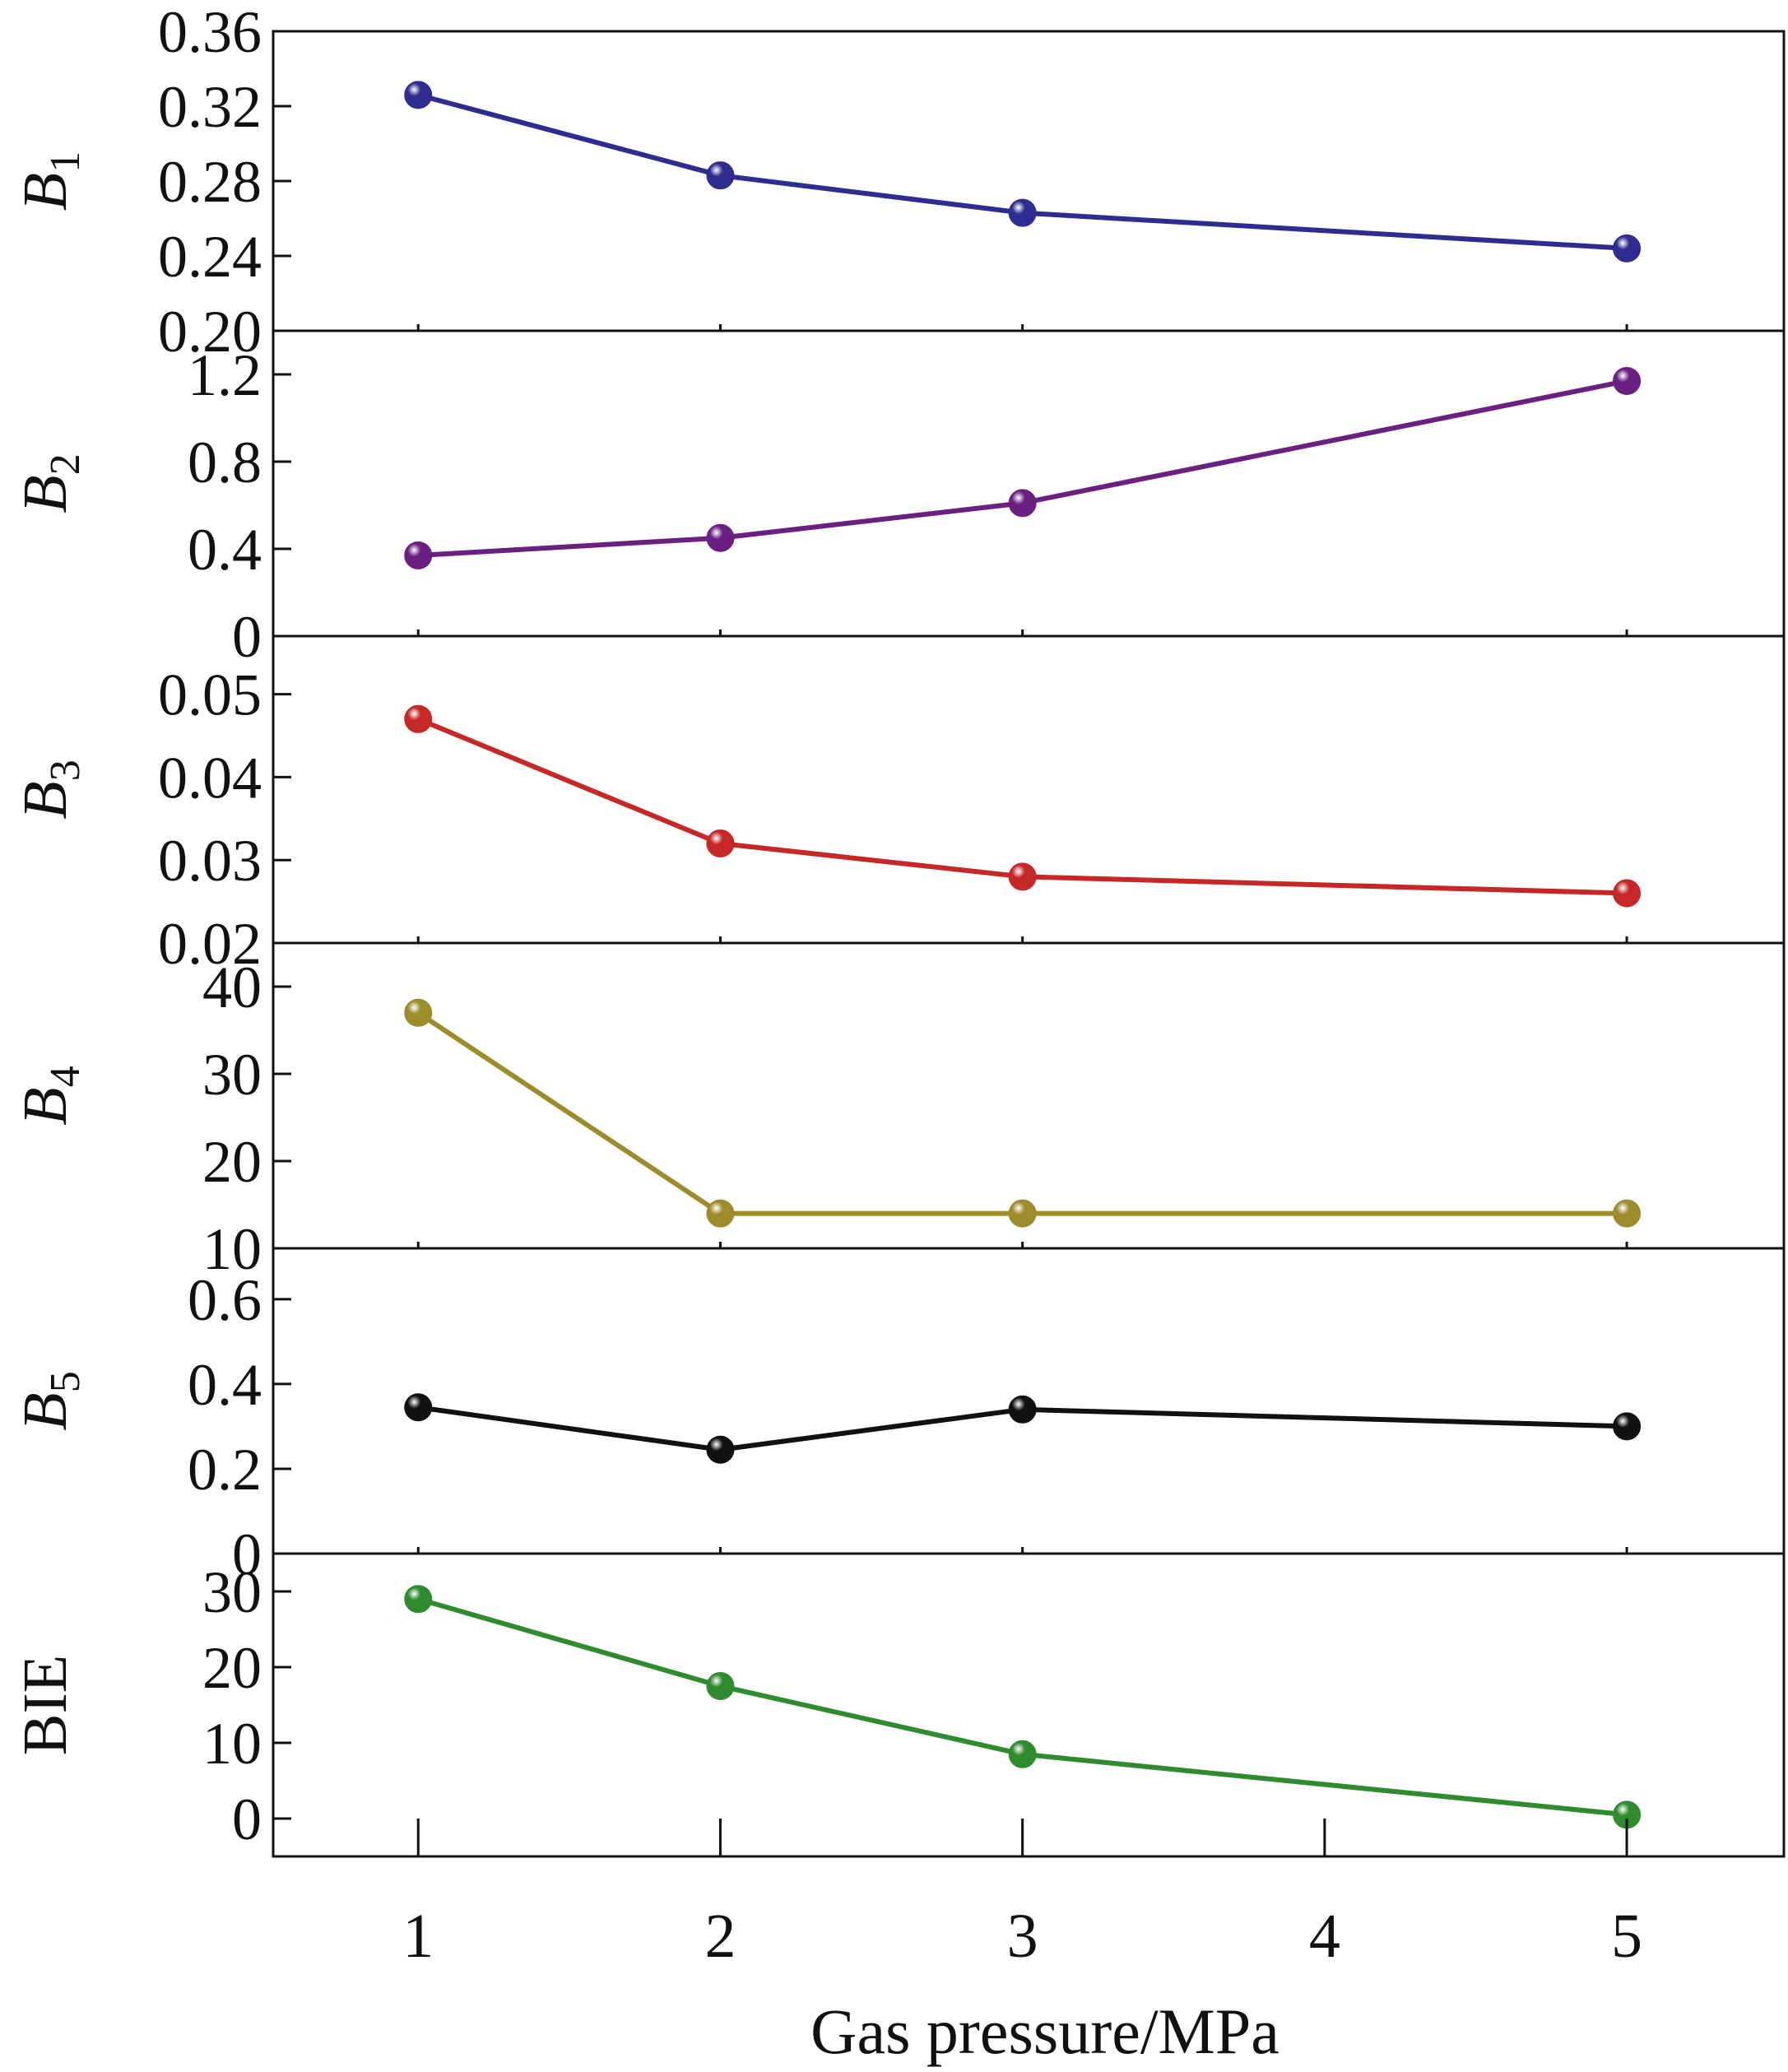 This screenshot has width=1788, height=2072. I want to click on y-tick-label: 0.32, so click(210, 107).